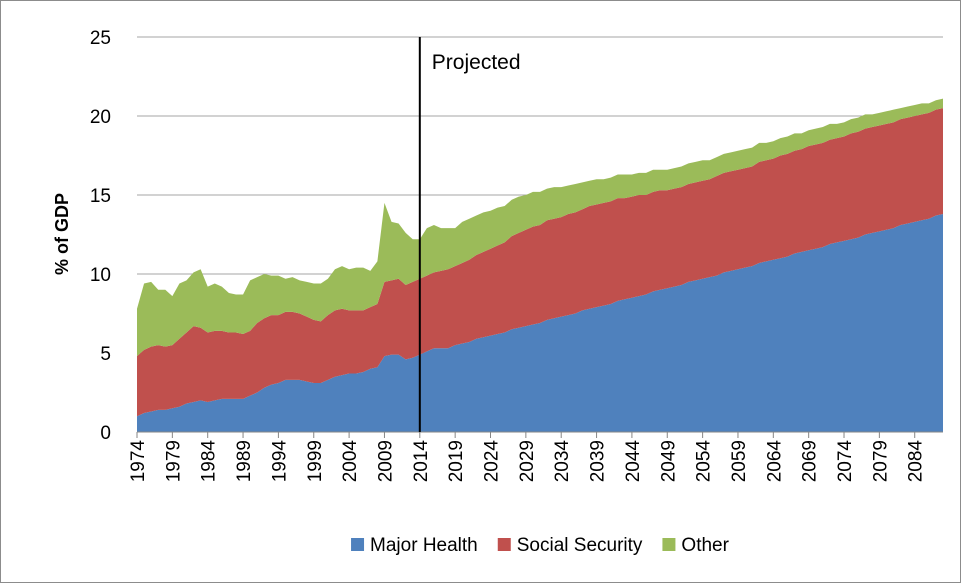 Image resolution: width=961 pixels, height=588 pixels. What do you see at coordinates (916, 461) in the screenshot?
I see `x-tick-label: 2084` at bounding box center [916, 461].